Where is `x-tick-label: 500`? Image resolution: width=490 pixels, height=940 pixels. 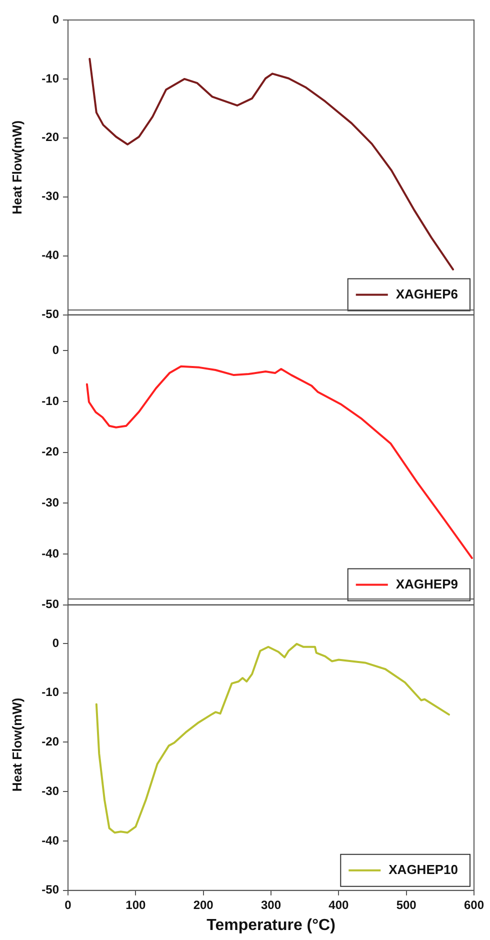 x-tick-label: 500 is located at coordinates (406, 904).